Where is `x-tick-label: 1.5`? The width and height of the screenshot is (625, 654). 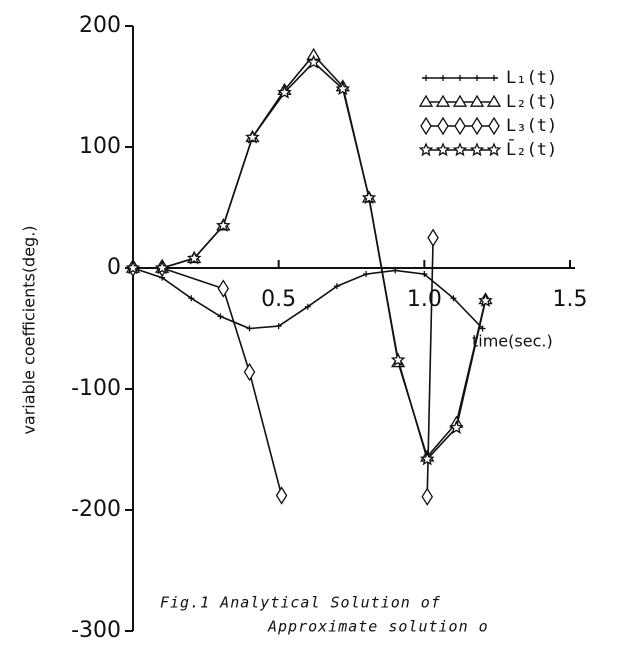
x-tick-label: 1.5 is located at coordinates (570, 299).